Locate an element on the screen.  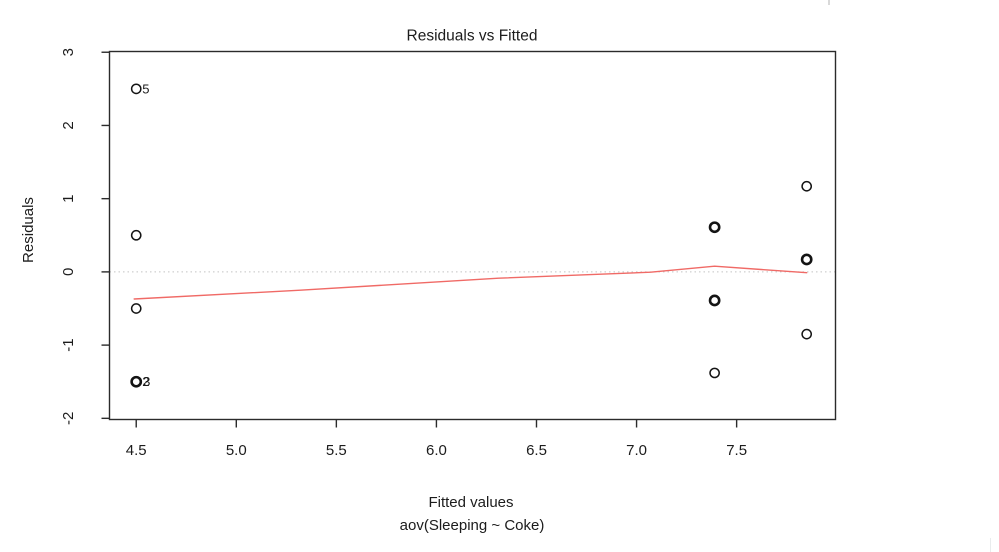
y-tick-label: 0 is located at coordinates (68, 272).